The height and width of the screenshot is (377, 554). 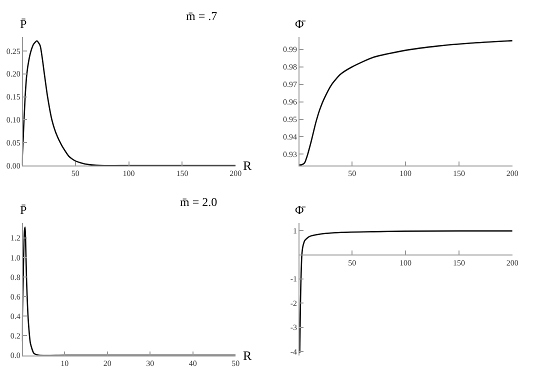 I want to click on x-tick-label: 10, so click(x=64, y=363).